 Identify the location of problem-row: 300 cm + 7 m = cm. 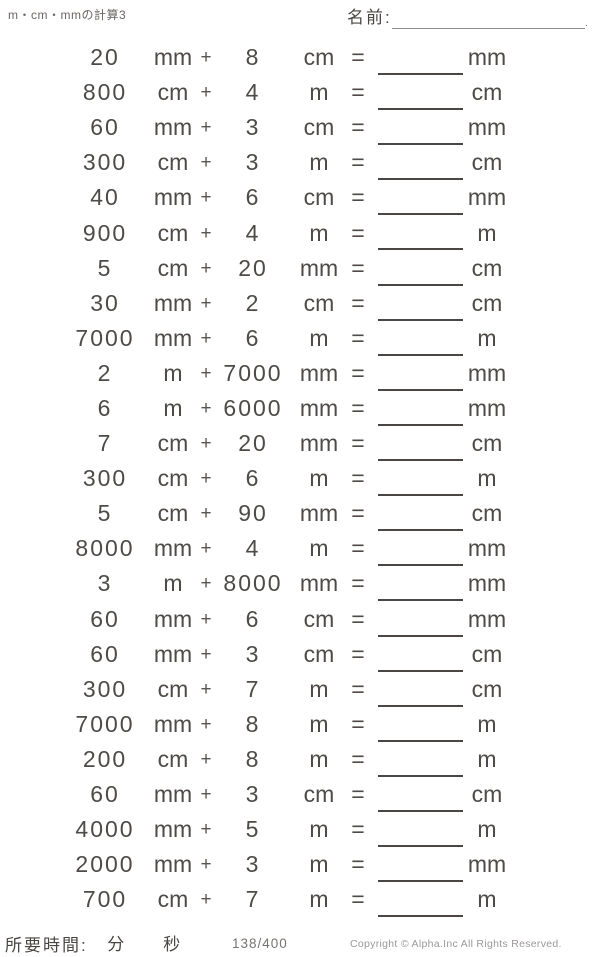
(300, 689).